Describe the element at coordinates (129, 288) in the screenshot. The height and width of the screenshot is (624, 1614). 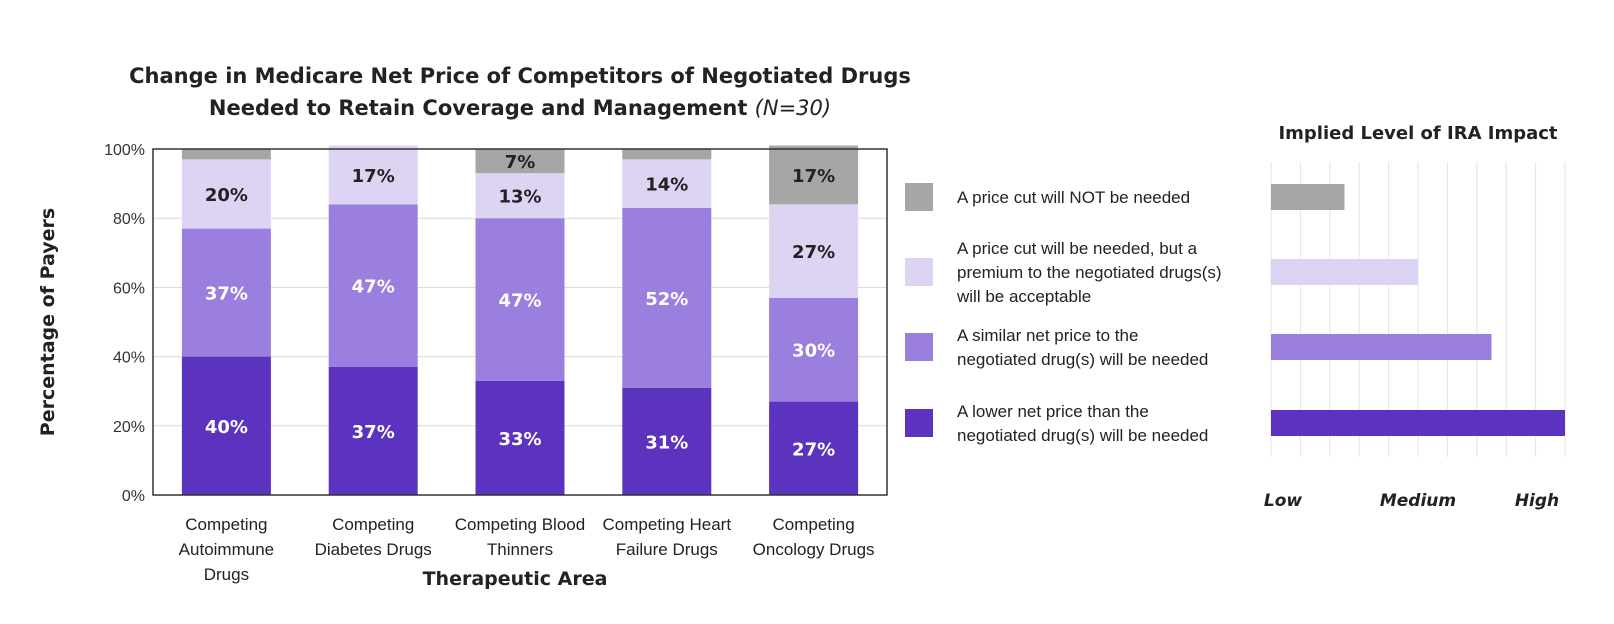
I see `y-tick-label: 60%` at that location.